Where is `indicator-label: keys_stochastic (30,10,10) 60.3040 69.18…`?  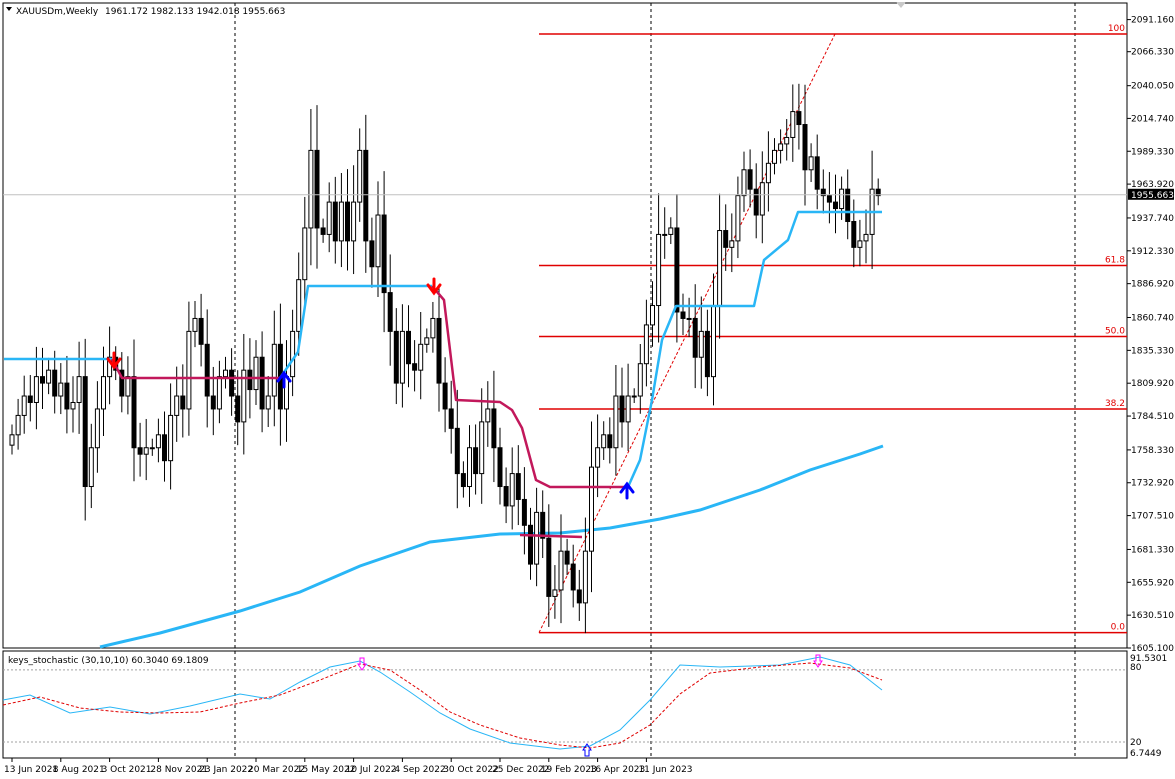
indicator-label: keys_stochastic (30,10,10) 60.3040 69.18… is located at coordinates (108, 661).